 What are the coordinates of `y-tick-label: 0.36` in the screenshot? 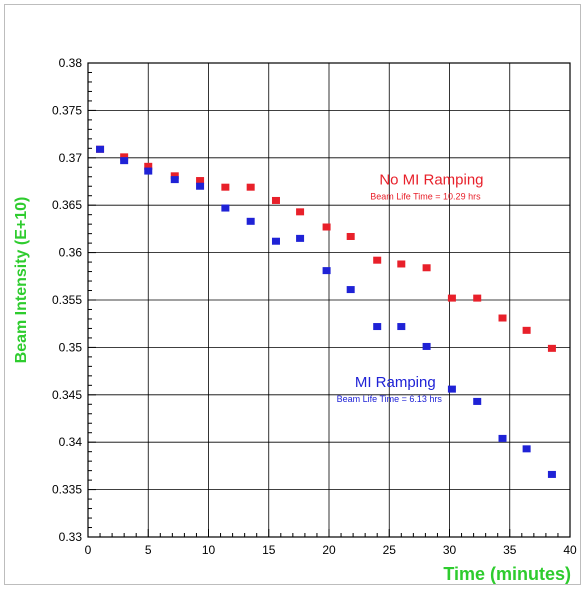 It's located at (71, 253).